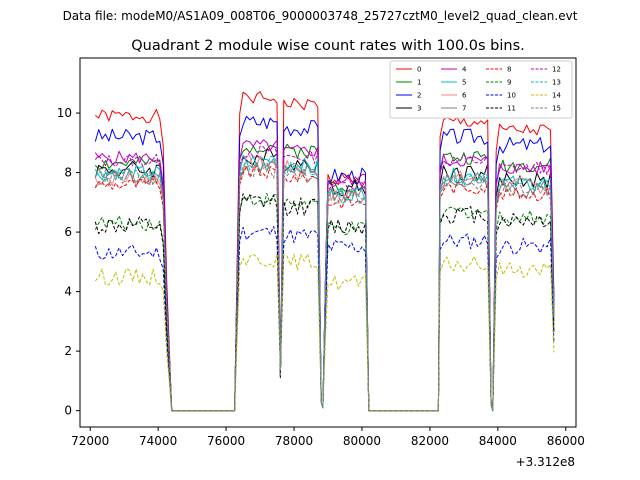  What do you see at coordinates (90, 441) in the screenshot?
I see `x-tick-label: 72000` at bounding box center [90, 441].